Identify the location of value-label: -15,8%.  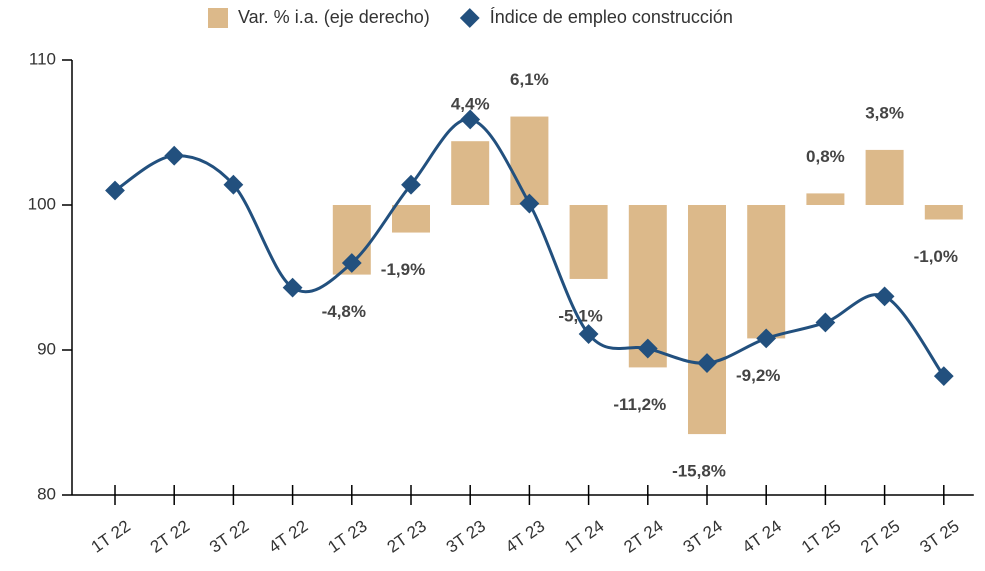
(699, 471).